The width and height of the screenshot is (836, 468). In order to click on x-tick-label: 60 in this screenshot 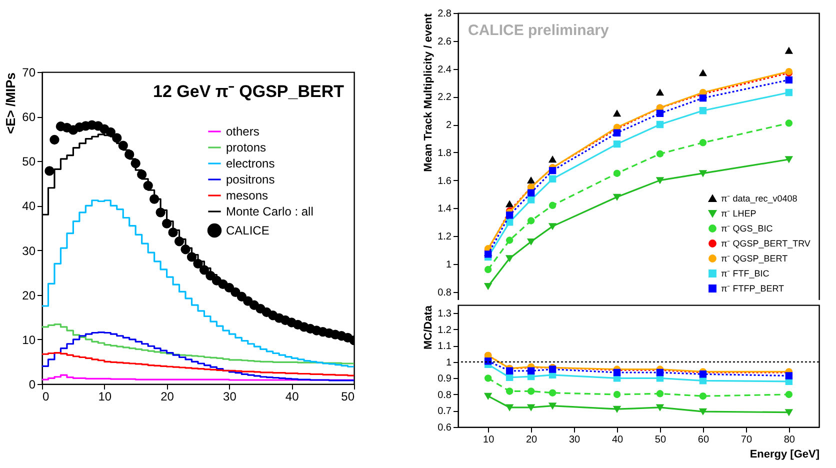, I will do `click(704, 440)`.